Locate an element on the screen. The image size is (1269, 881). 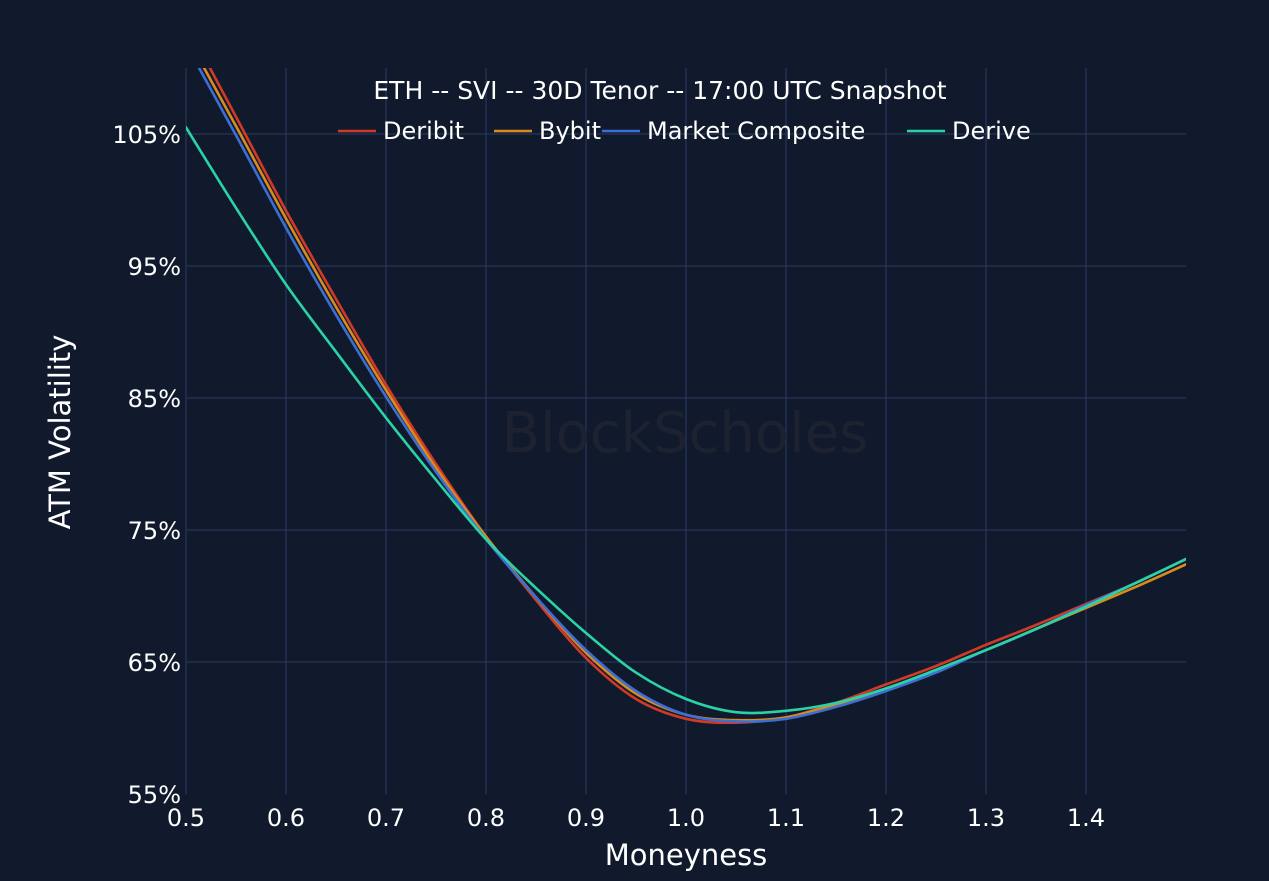
x-tick-label: 0.9 is located at coordinates (586, 818).